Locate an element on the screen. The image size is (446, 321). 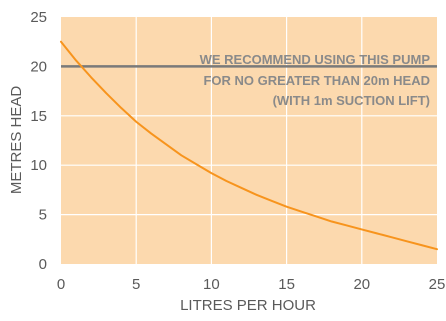
x-tick-label: 20 is located at coordinates (361, 284).